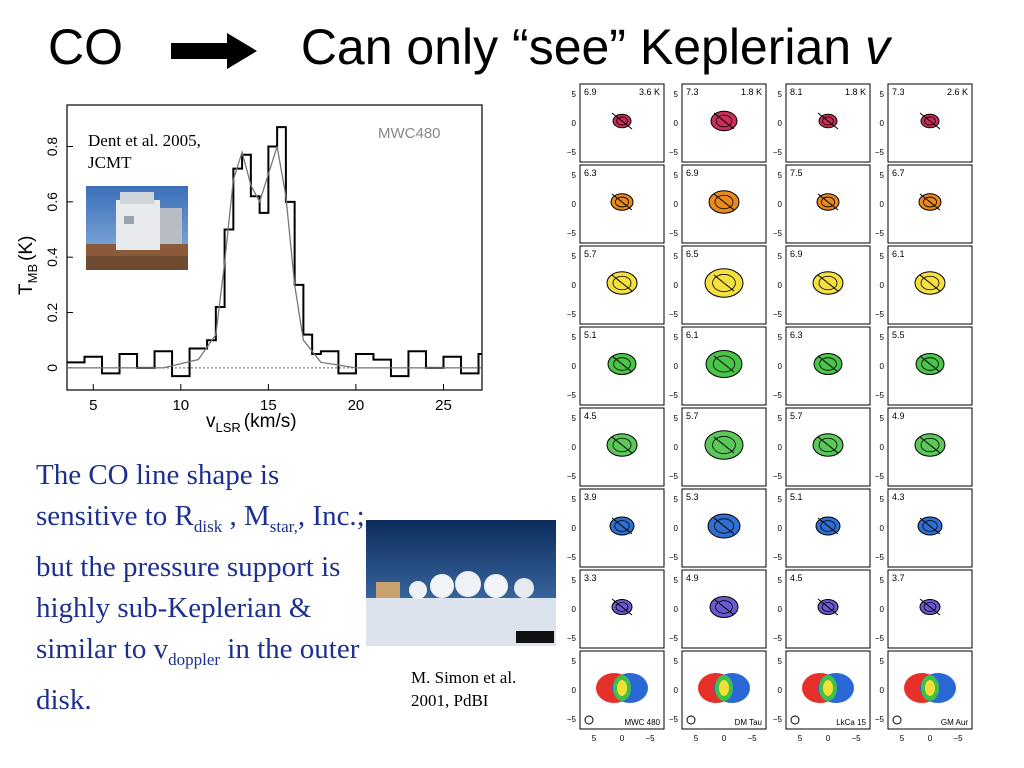 The image size is (1024, 768). Describe the element at coordinates (924, 609) in the screenshot. I see `channel-map-panel: 3.7 5 0 −5` at that location.